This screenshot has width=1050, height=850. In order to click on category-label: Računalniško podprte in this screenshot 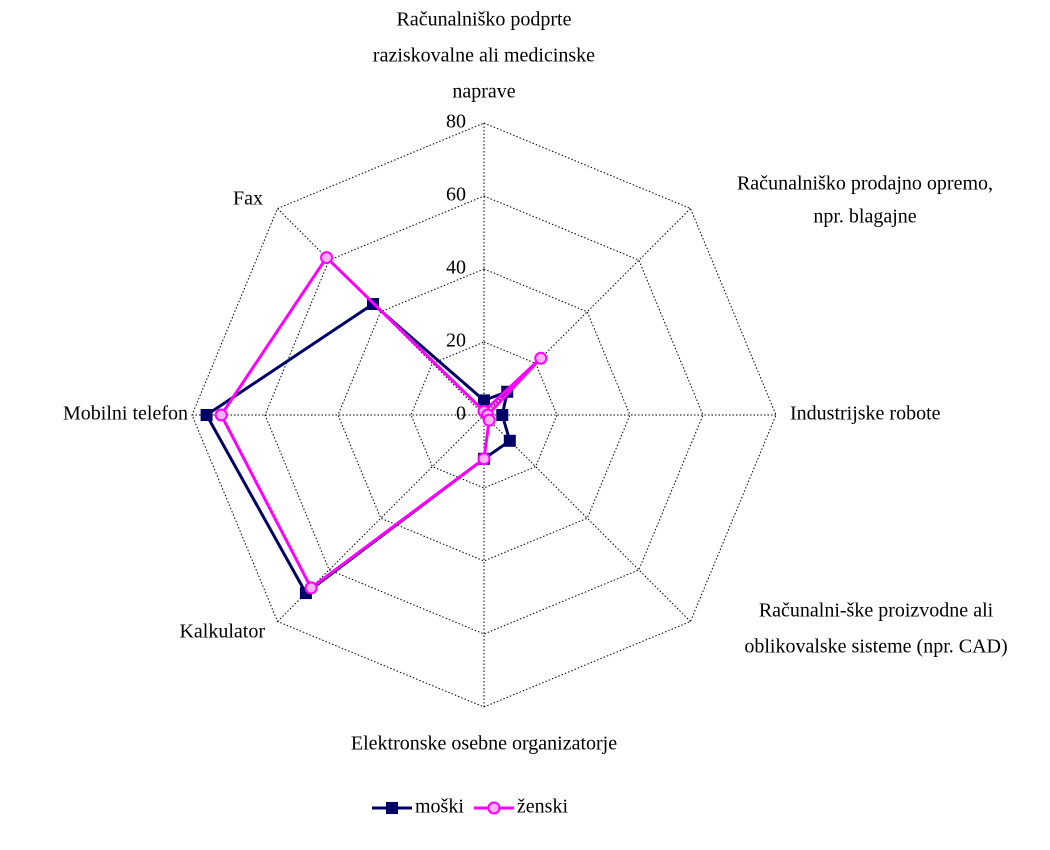, I will do `click(484, 20)`.